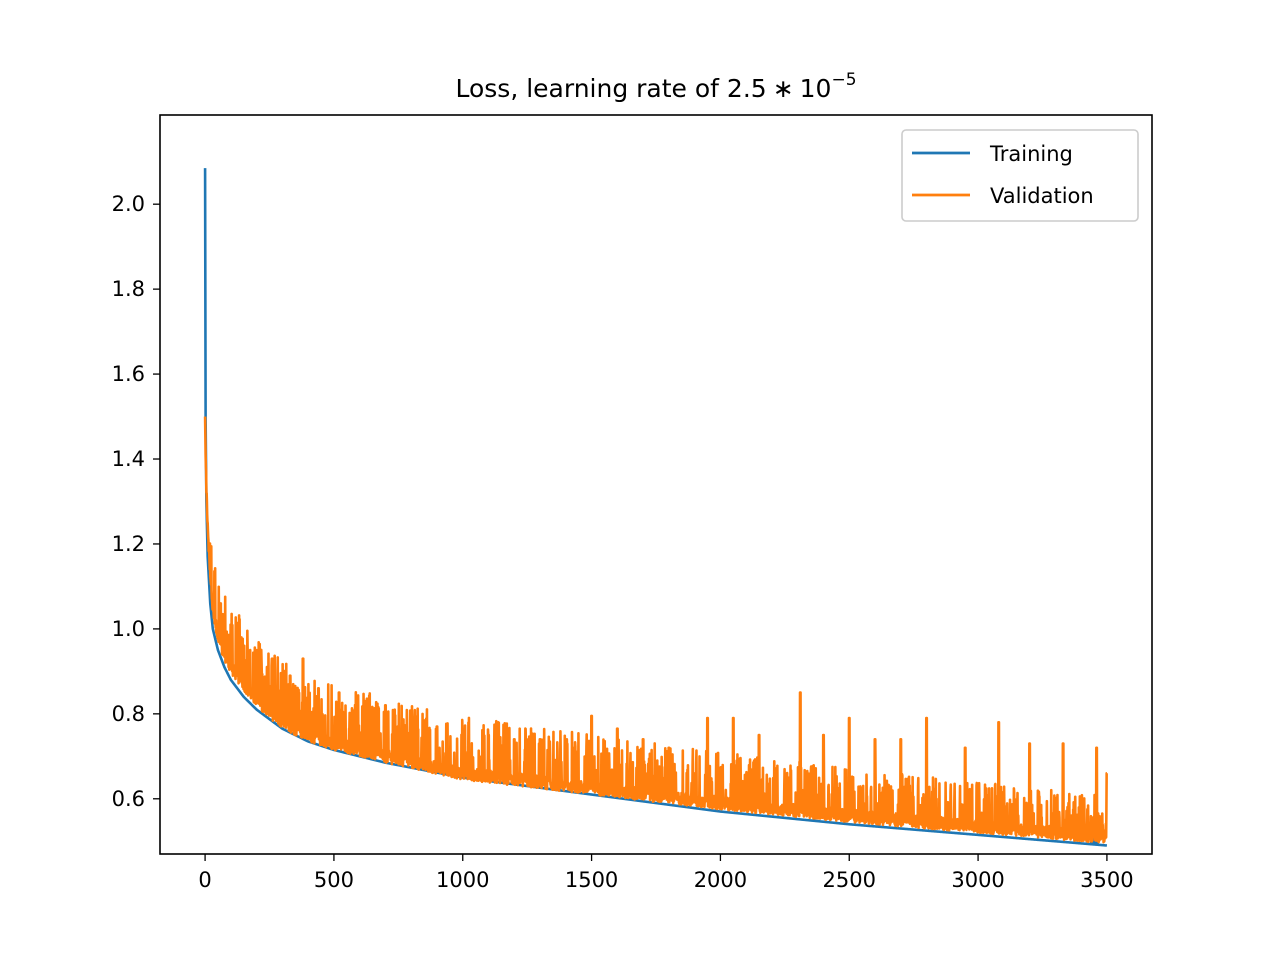 The image size is (1280, 960). I want to click on y-tick-label: 0.8, so click(128, 714).